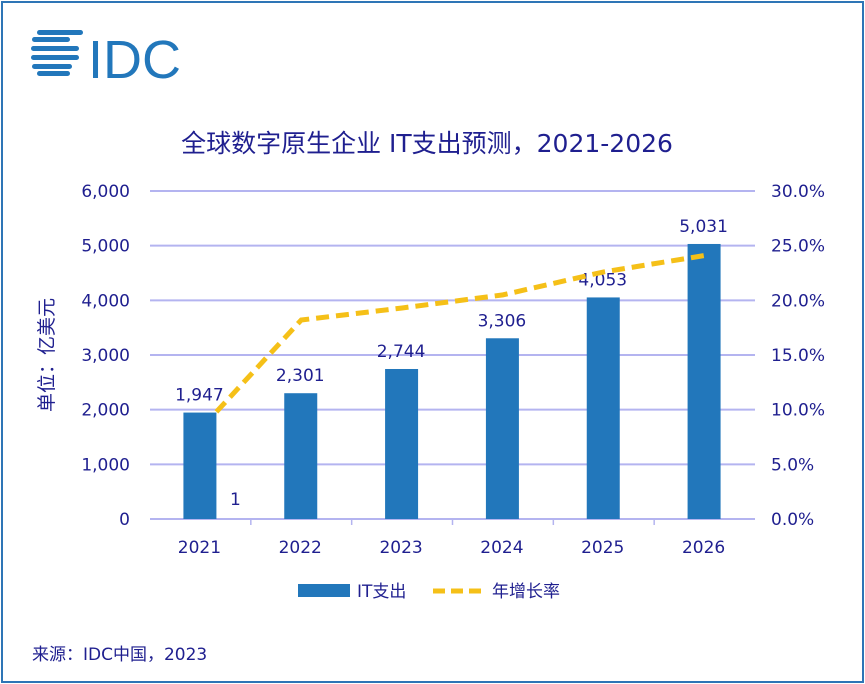 This screenshot has height=684, width=865. What do you see at coordinates (704, 381) in the screenshot?
I see `bar-2026` at bounding box center [704, 381].